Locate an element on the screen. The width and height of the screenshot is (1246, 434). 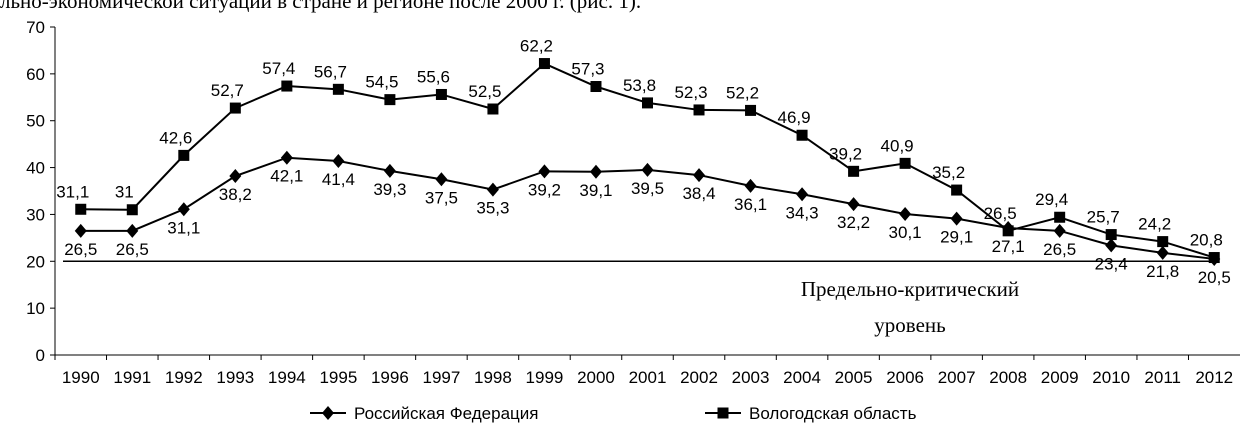
x-tick-label: 2009 is located at coordinates (1060, 377).